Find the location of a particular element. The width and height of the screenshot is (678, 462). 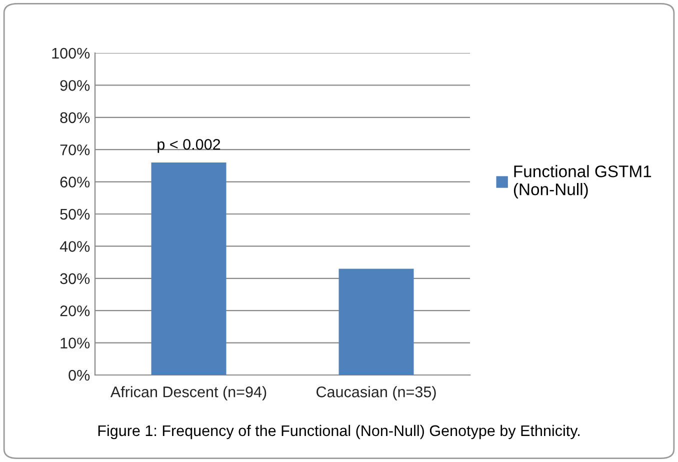

annotation: p < 0.002 is located at coordinates (189, 145).